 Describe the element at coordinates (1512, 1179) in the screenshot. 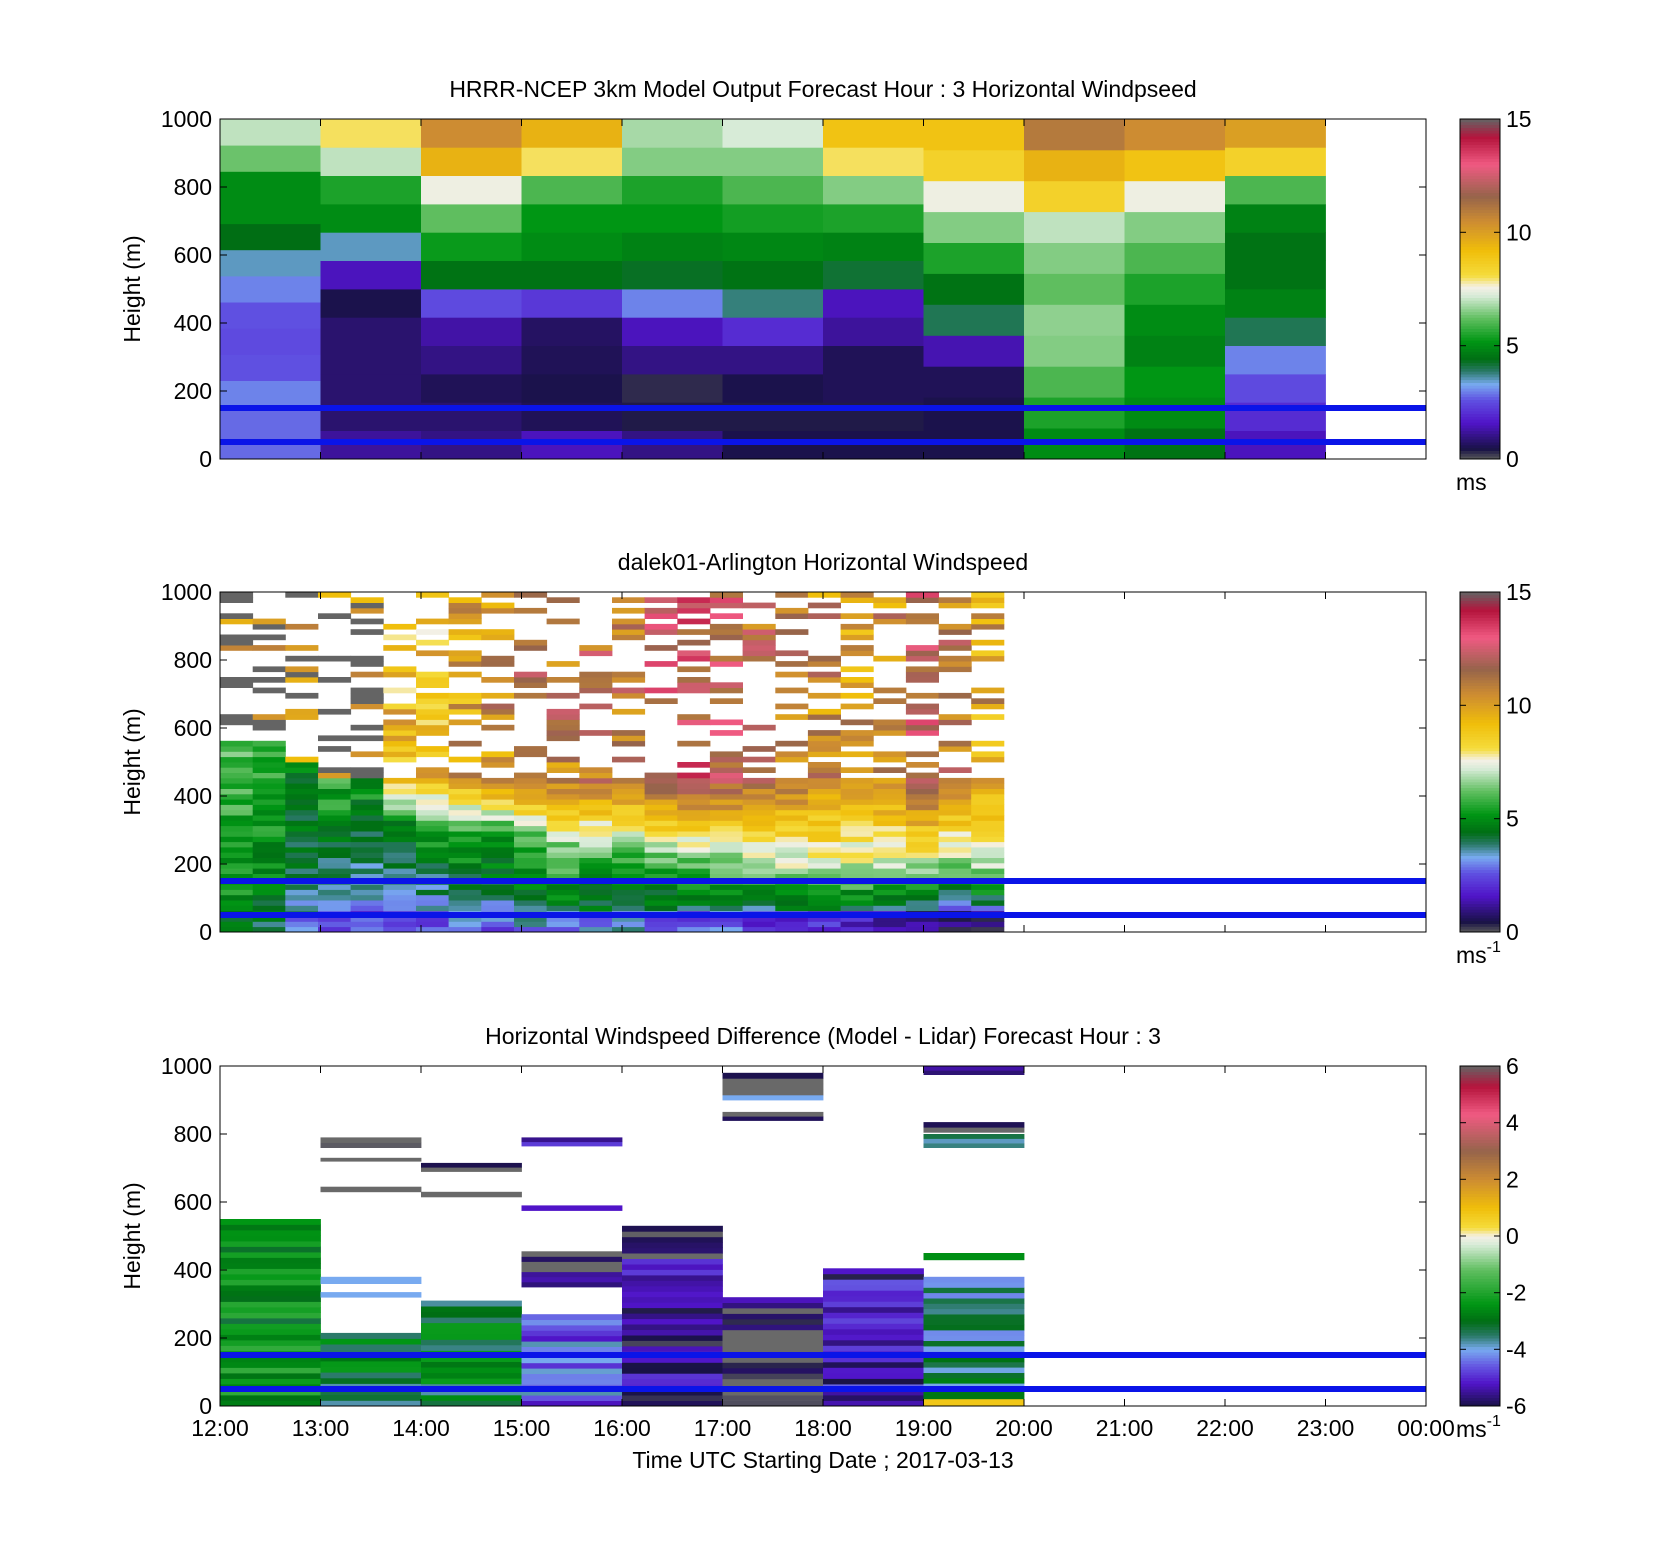

I see `colorbar-tick-label: 2` at that location.